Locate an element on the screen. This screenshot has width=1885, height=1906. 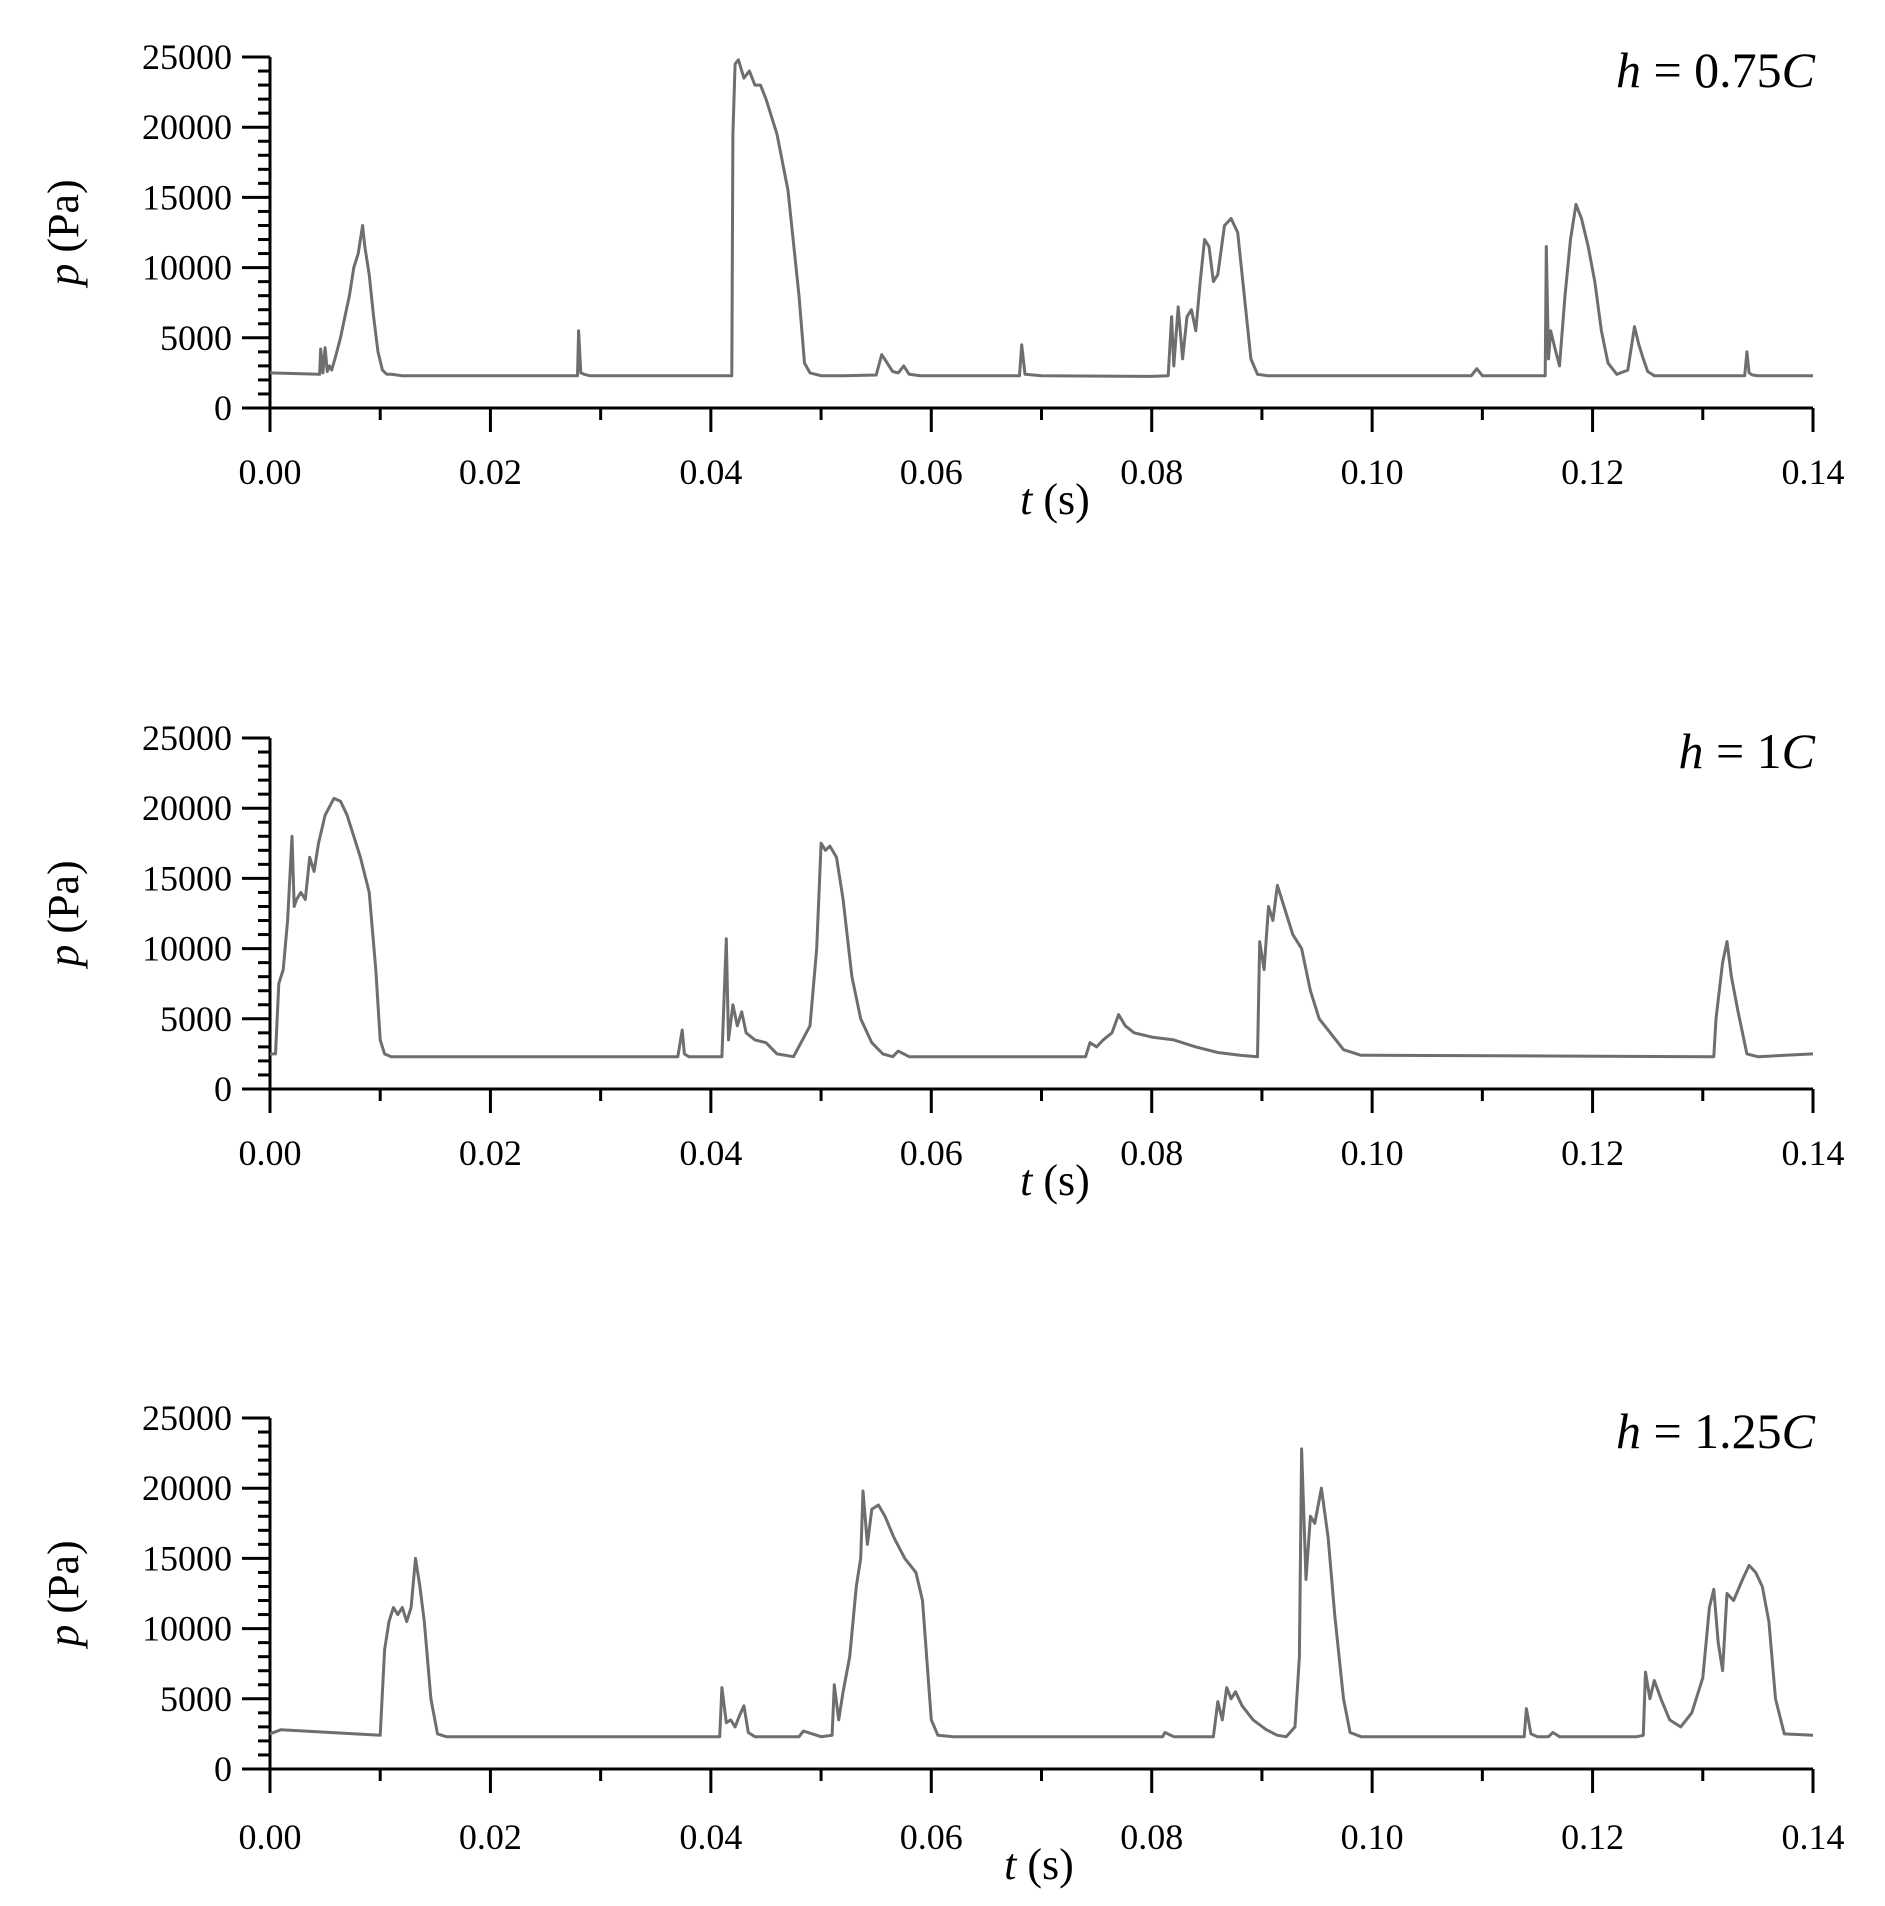
panel-annotation: h = 1.25C is located at coordinates (1716, 1431).